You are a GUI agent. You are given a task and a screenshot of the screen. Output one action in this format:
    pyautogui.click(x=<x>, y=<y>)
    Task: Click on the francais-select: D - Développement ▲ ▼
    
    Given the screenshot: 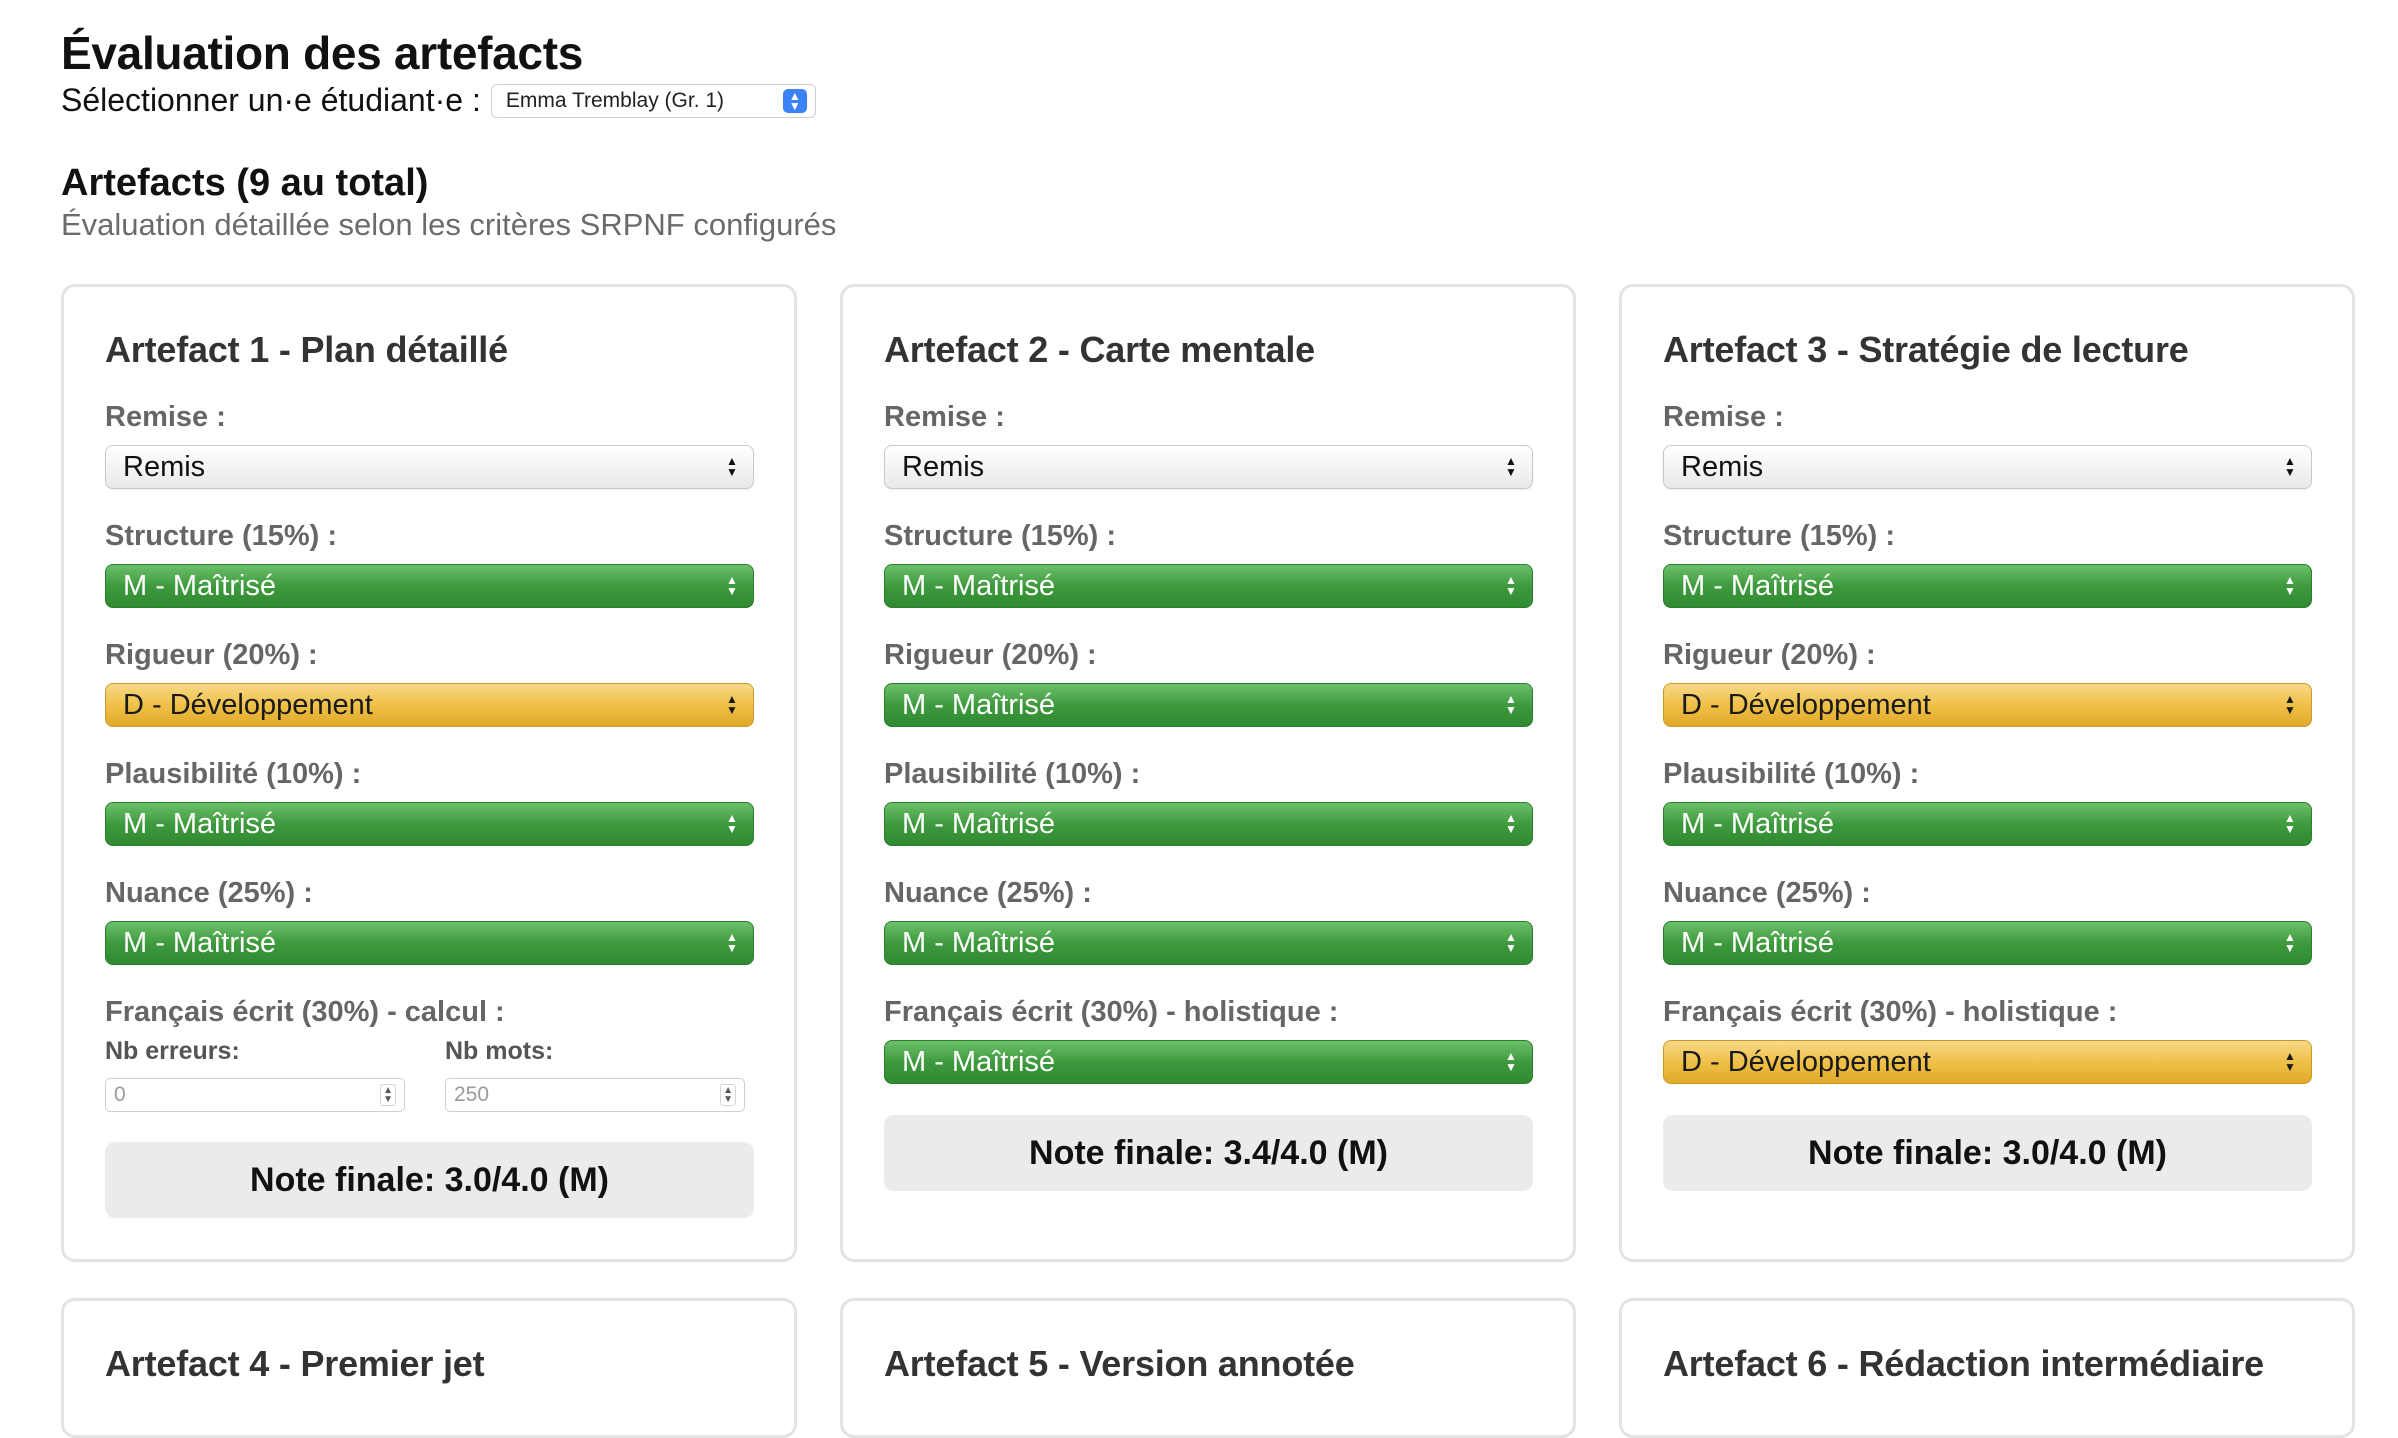 What is the action you would take?
    pyautogui.click(x=1987, y=1062)
    